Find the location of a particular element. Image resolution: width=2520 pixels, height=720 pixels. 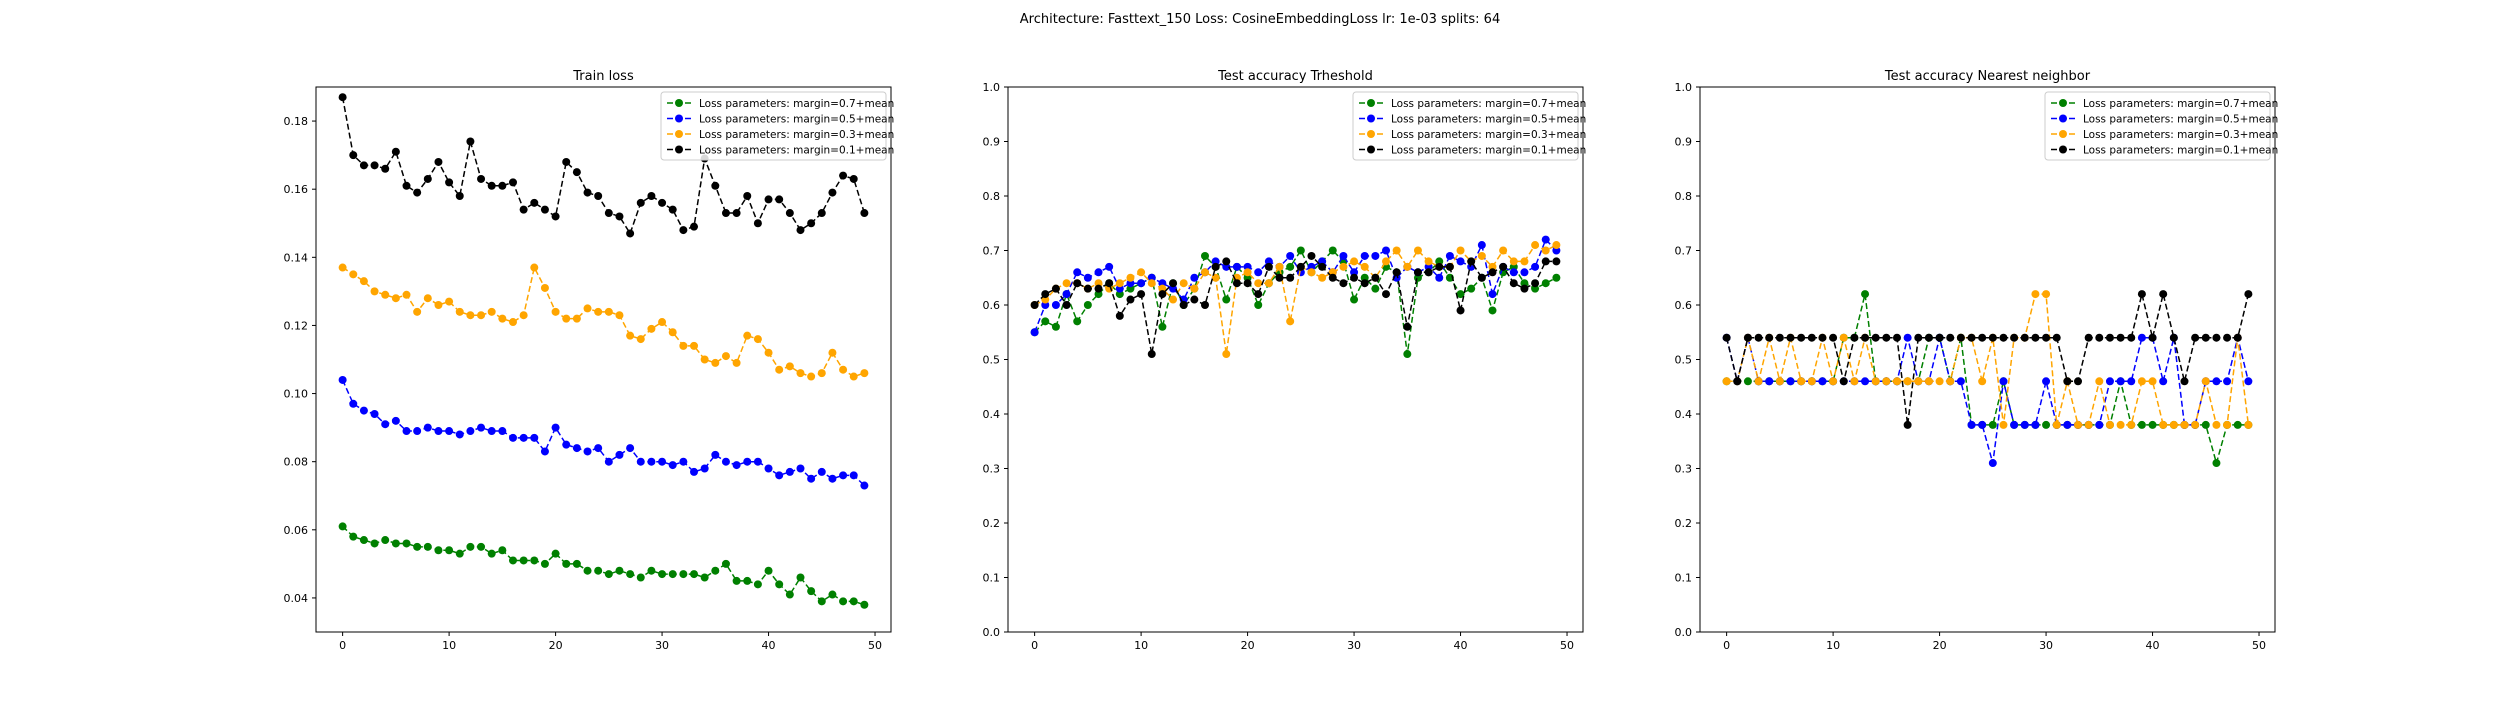

test-accuracy-nearest-neighbor-y-tick-label: 0.8 is located at coordinates (1684, 196).